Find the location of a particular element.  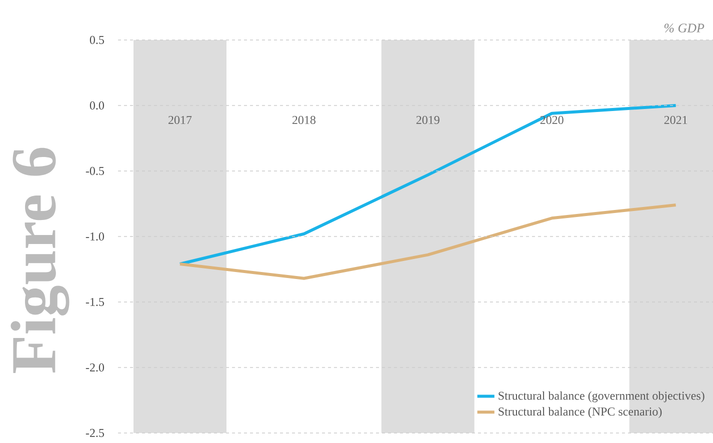

line-series is located at coordinates (428, 242).